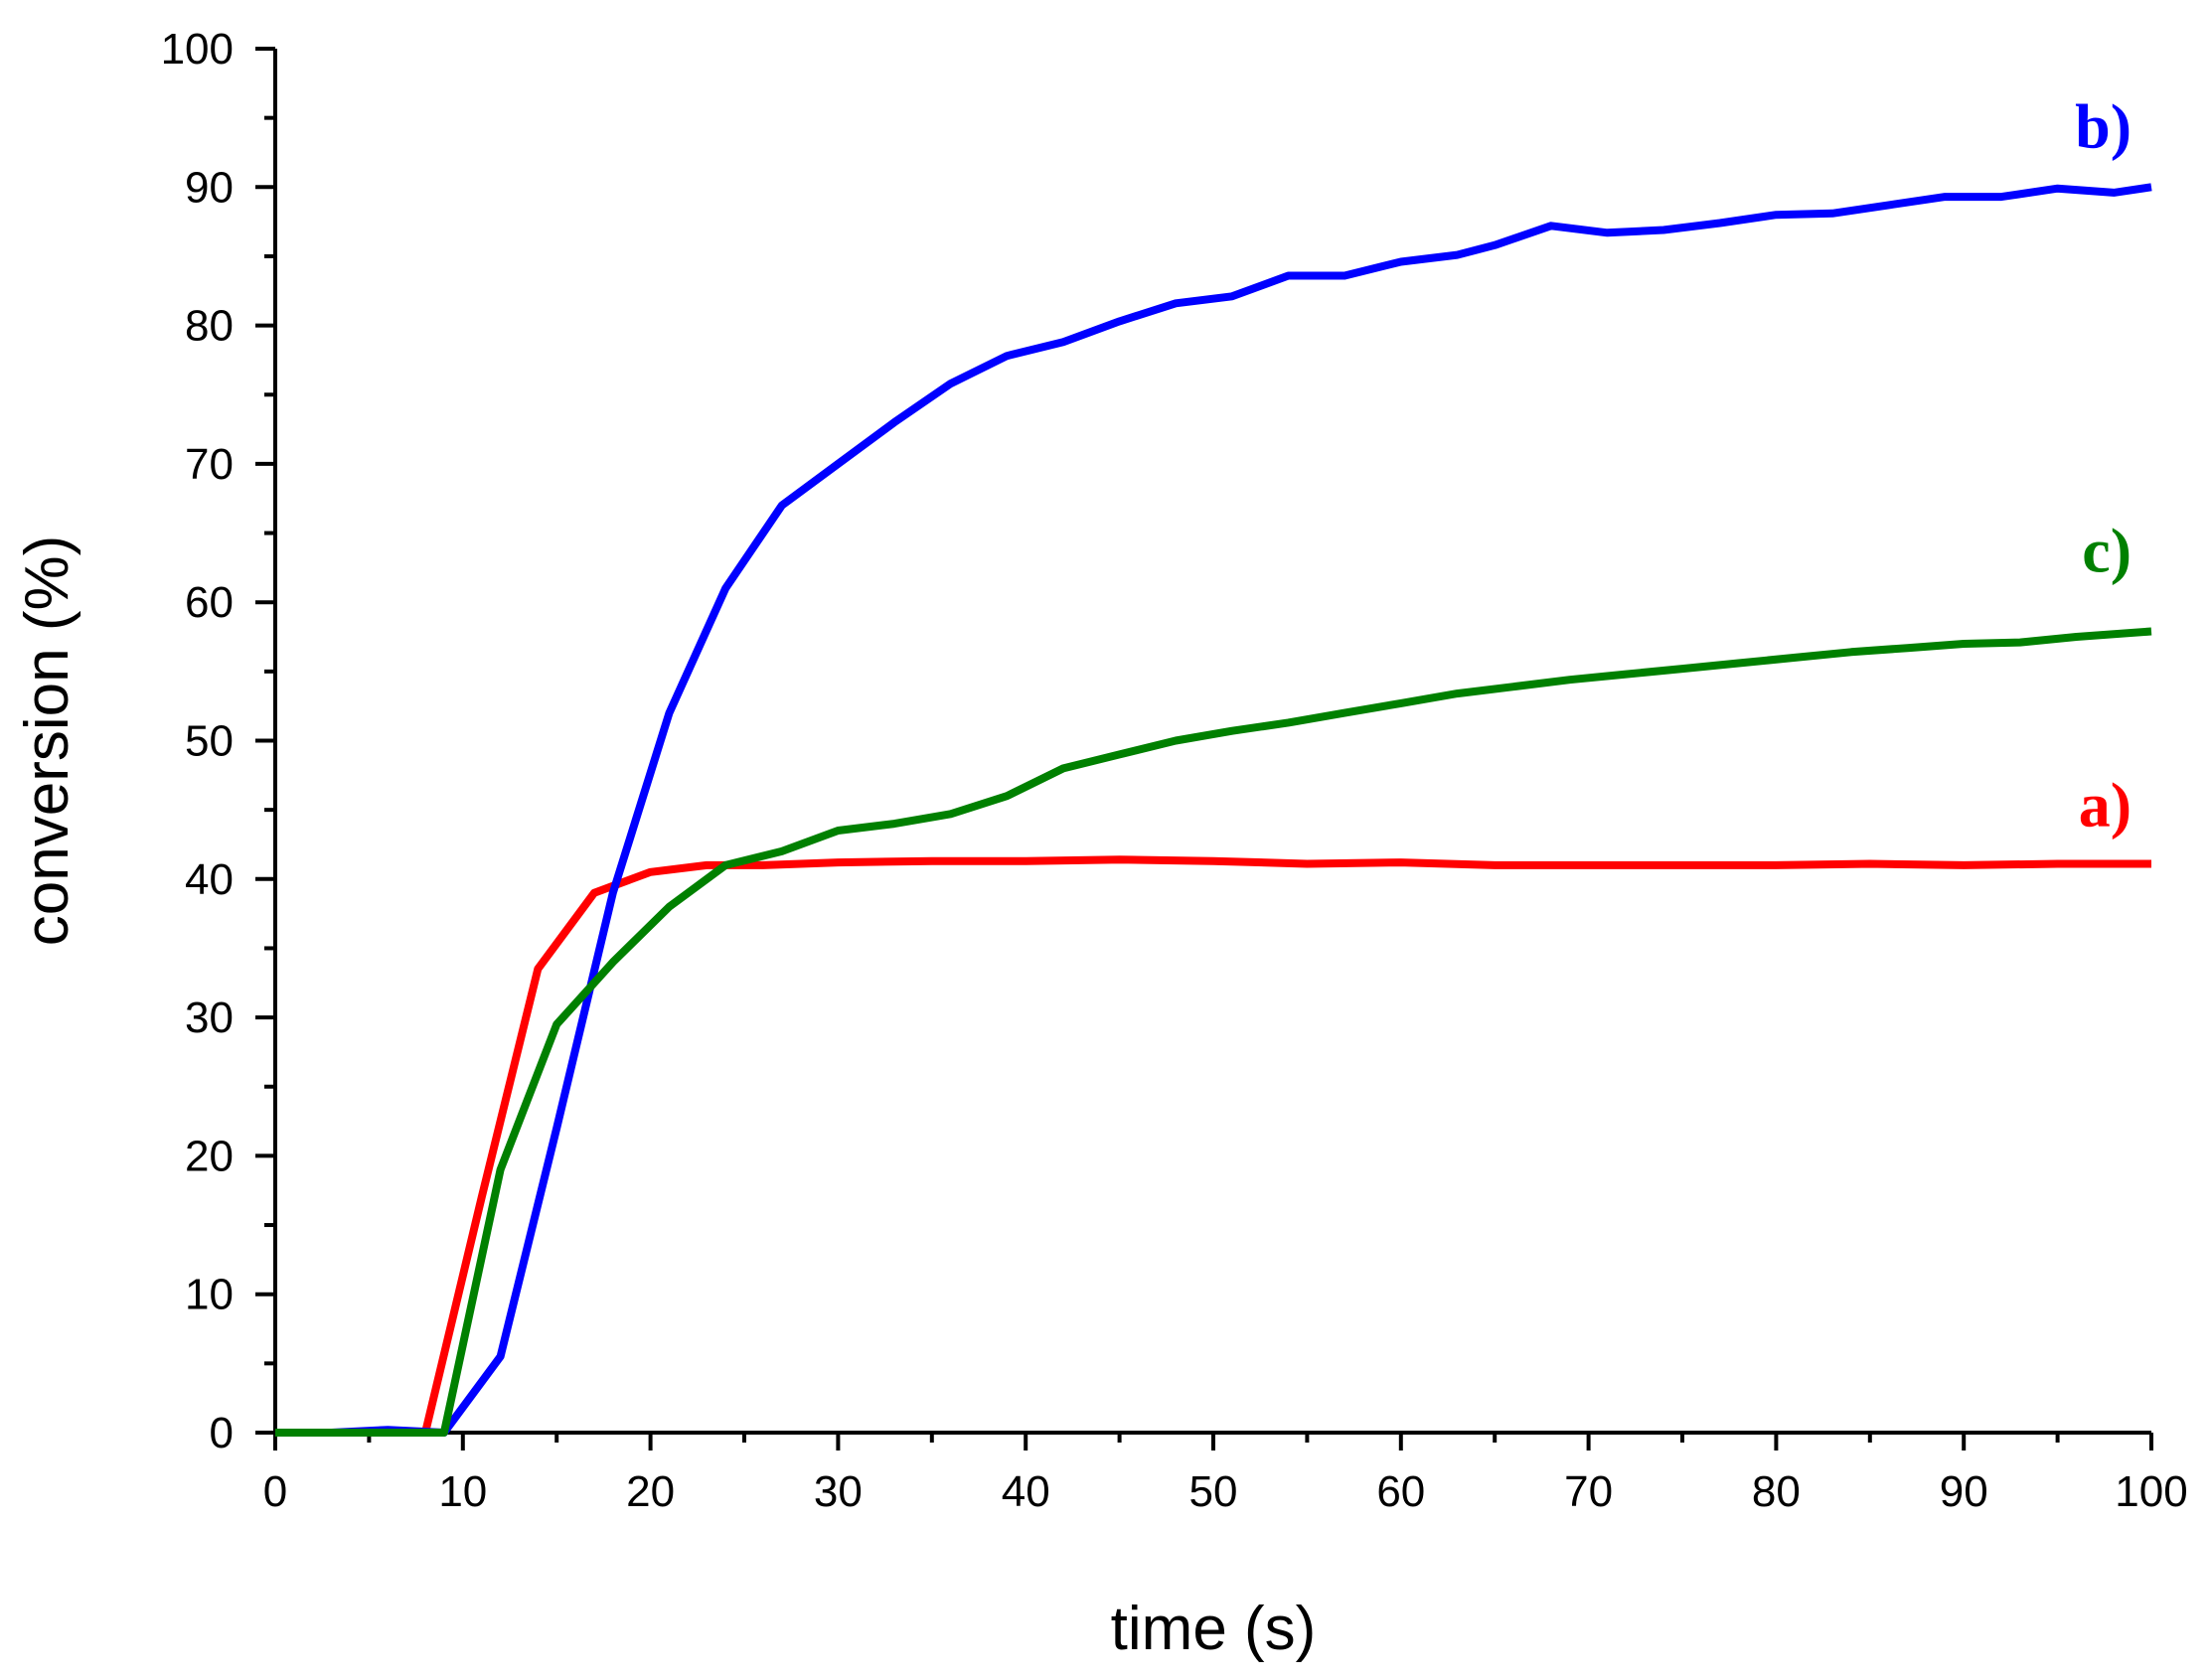 Image resolution: width=2211 pixels, height=1680 pixels. I want to click on x-tick-label: 50, so click(1213, 1491).